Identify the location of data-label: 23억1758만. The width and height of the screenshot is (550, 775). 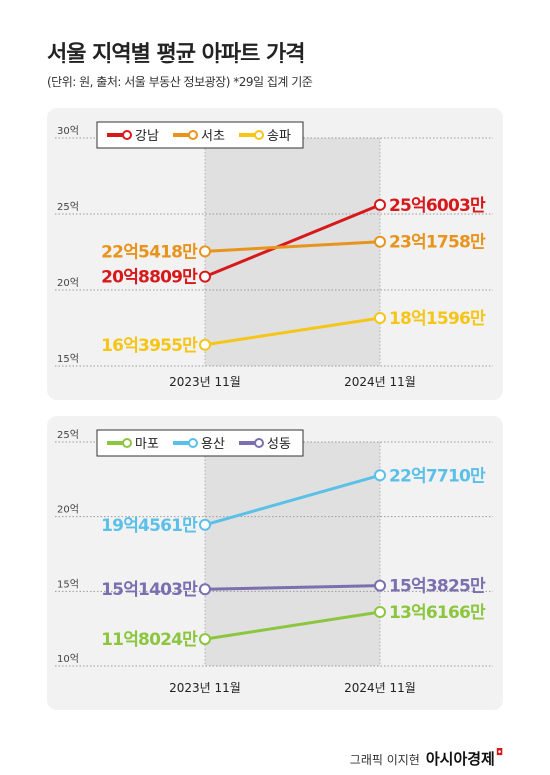
(437, 243).